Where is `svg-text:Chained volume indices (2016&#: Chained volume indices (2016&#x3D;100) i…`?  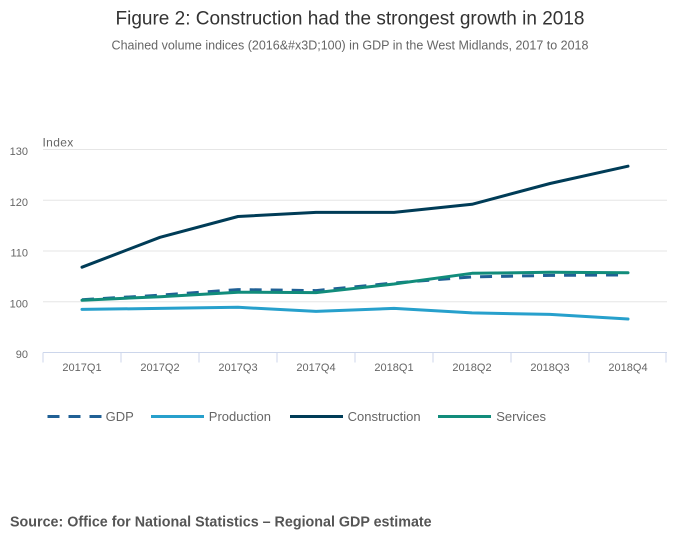
svg-text:Chained volume indices (2016&#: Chained volume indices (2016&#x3D;100) i… is located at coordinates (350, 46).